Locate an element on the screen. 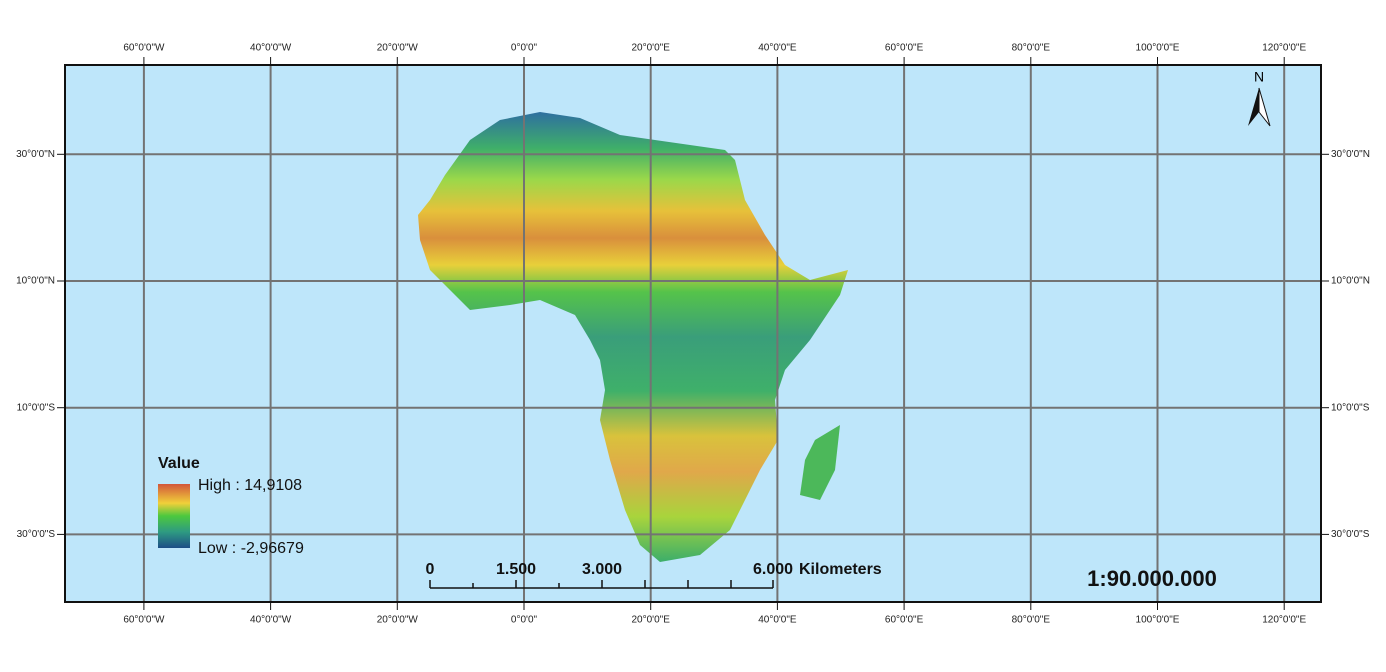  scale-label: 6.000 is located at coordinates (773, 569).